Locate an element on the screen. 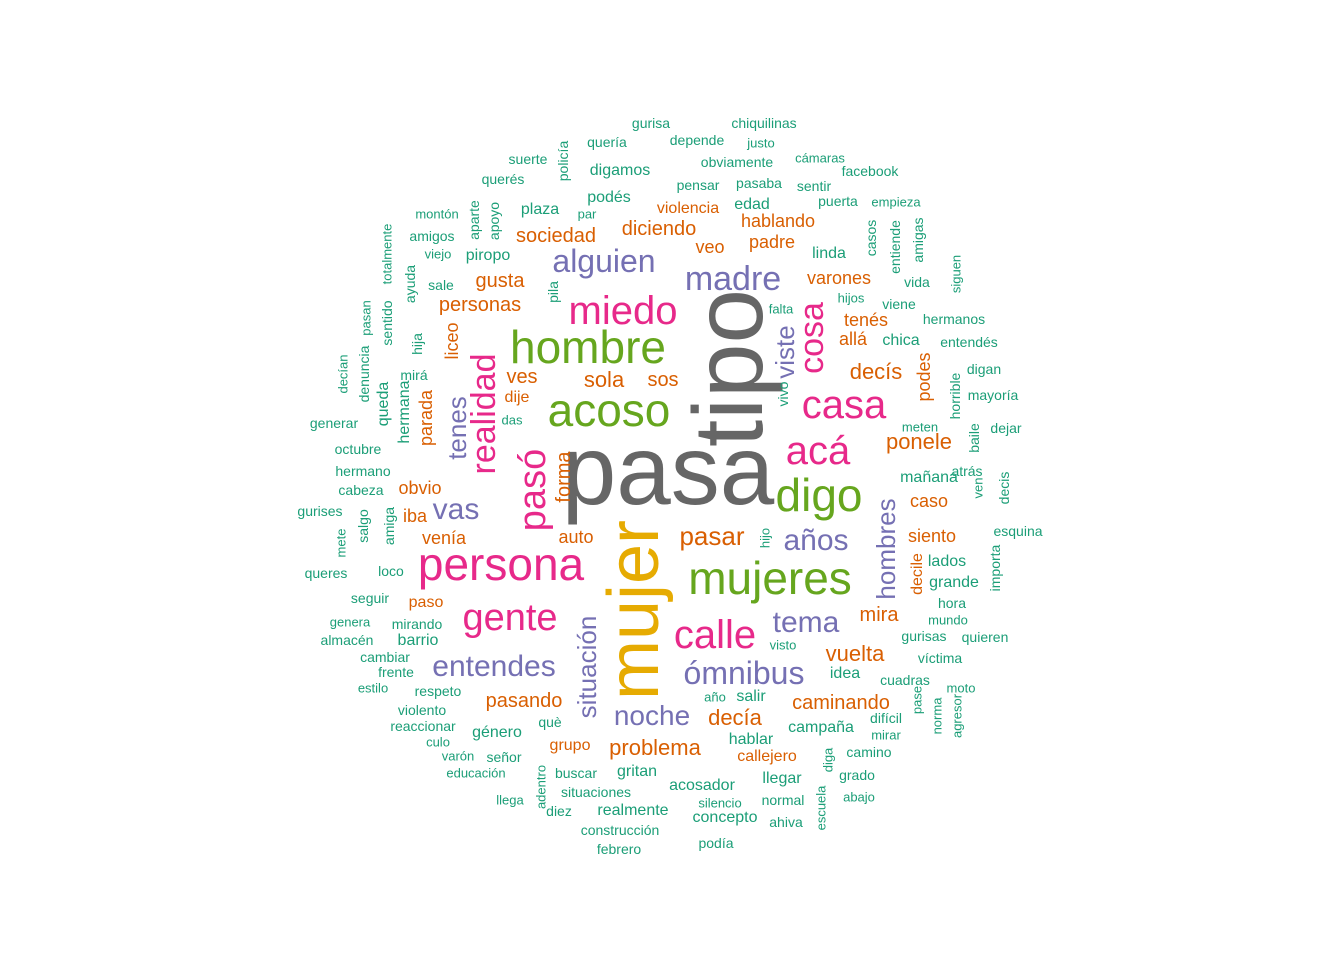 The height and width of the screenshot is (960, 1344). word-empieza: empieza is located at coordinates (896, 202).